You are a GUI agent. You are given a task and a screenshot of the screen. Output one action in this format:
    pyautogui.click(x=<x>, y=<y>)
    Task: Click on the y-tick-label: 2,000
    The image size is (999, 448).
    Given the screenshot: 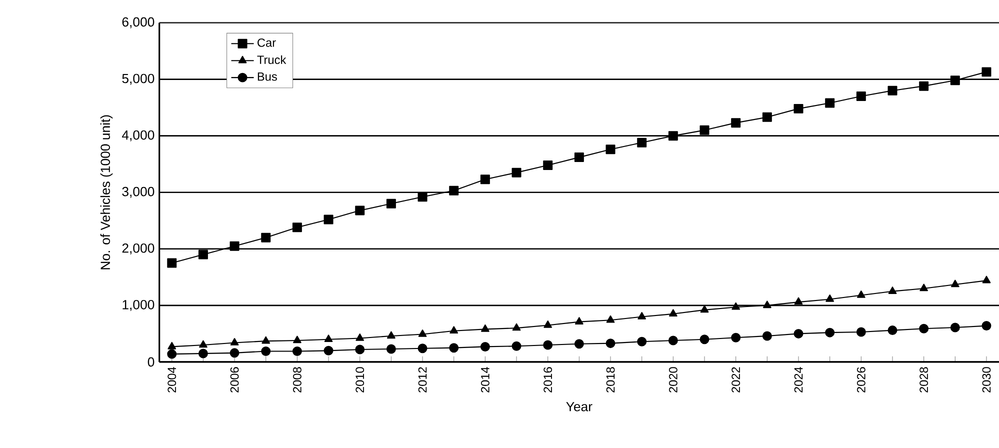 What is the action you would take?
    pyautogui.click(x=138, y=248)
    